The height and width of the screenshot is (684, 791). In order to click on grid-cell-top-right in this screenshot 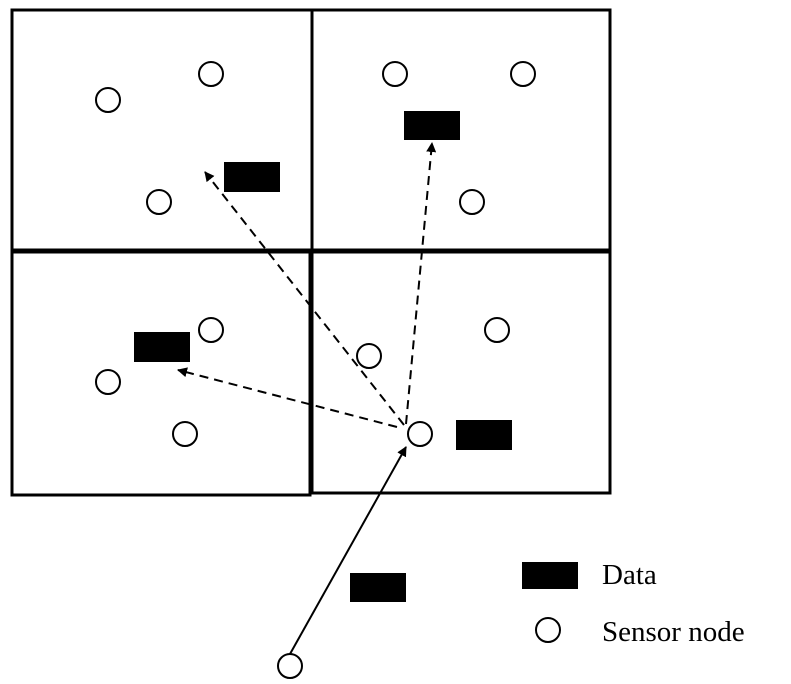, I will do `click(461, 130)`.